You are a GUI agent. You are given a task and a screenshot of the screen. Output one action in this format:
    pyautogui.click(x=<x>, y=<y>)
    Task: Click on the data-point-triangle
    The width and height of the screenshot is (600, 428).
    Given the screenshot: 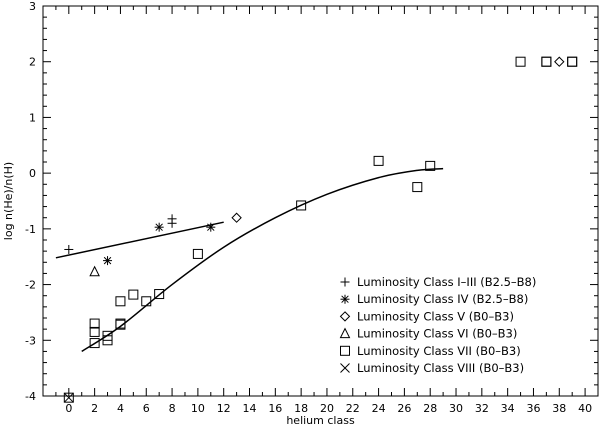 What is the action you would take?
    pyautogui.click(x=94, y=271)
    